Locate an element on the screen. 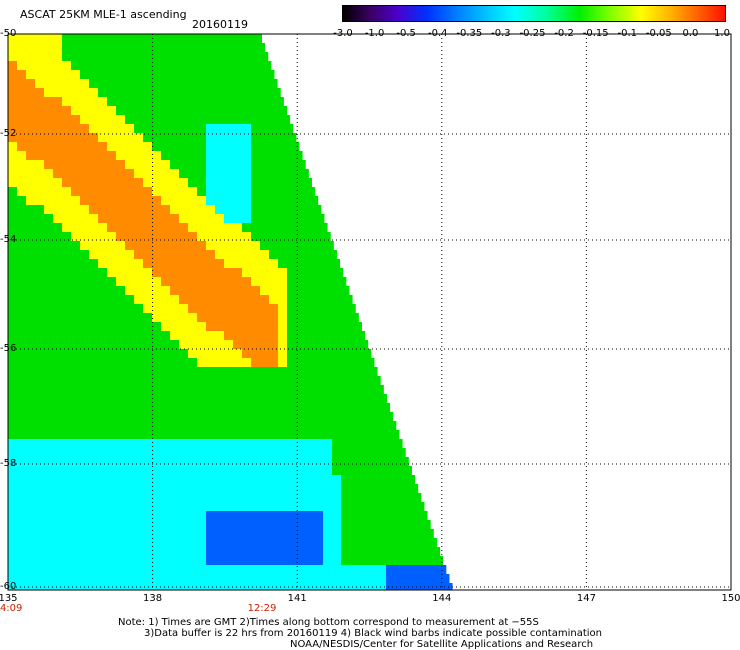  latitude-label: -54 is located at coordinates (8, 239).